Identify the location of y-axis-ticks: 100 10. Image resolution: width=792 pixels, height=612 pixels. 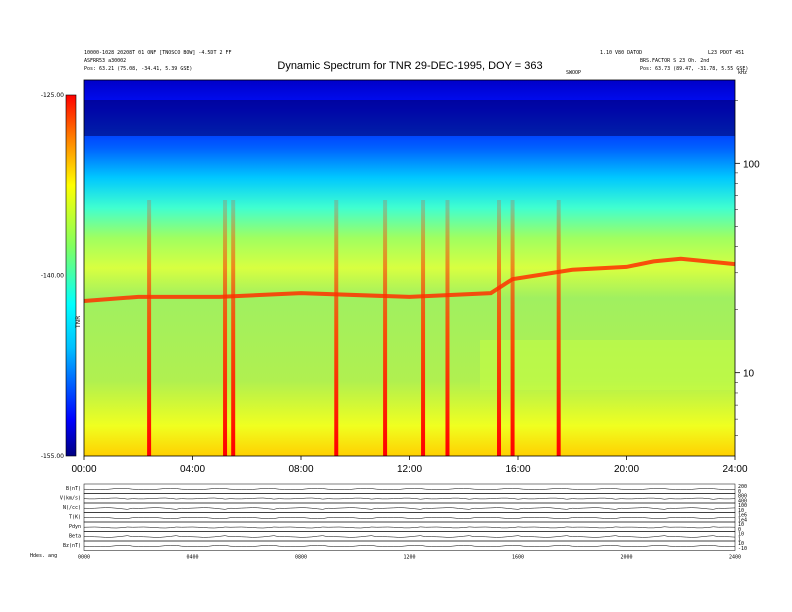
(747, 268).